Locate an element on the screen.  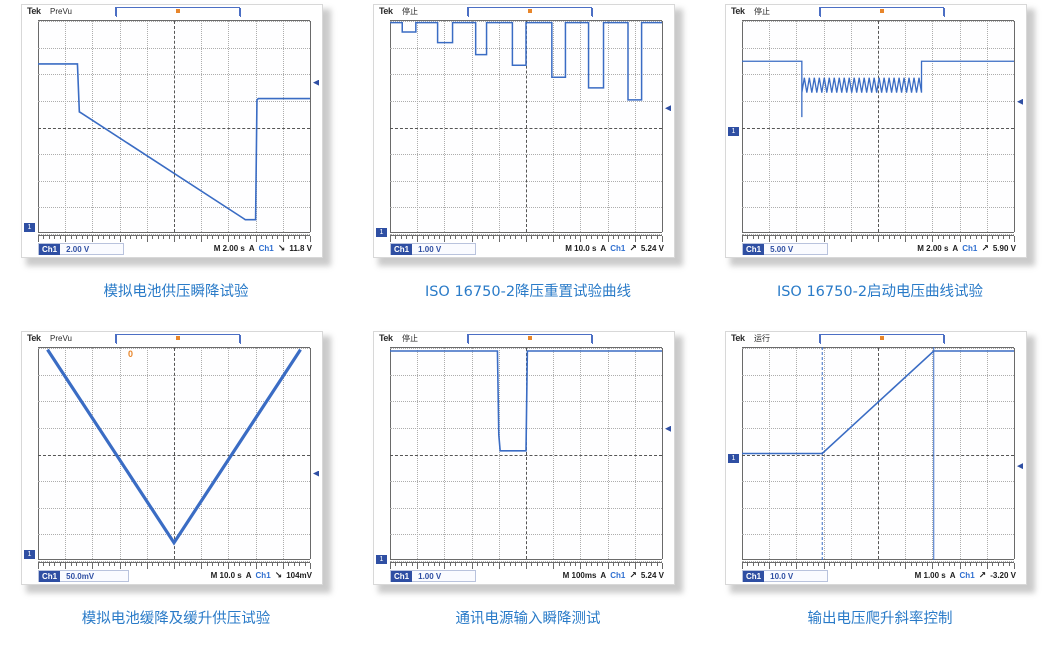
panel-caption: ISO 16750-2降压重置试验曲线 is located at coordinates (528, 292).